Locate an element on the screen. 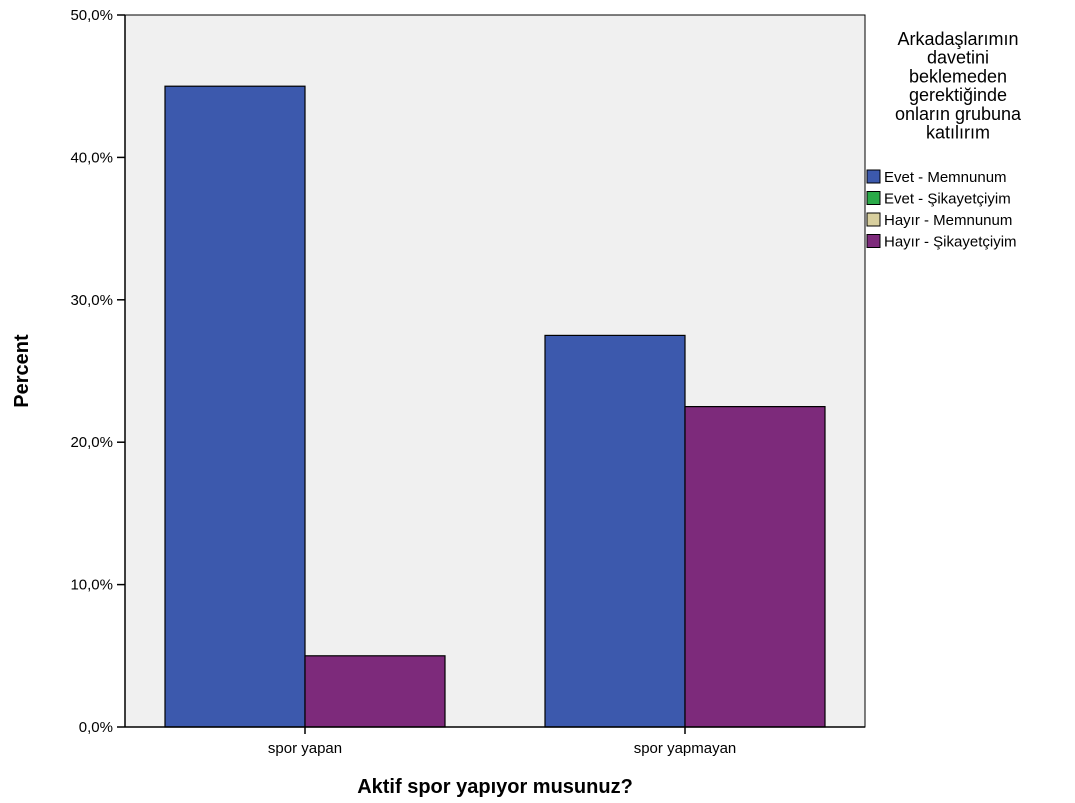  legend-title-line: gerektiğinde is located at coordinates (958, 95).